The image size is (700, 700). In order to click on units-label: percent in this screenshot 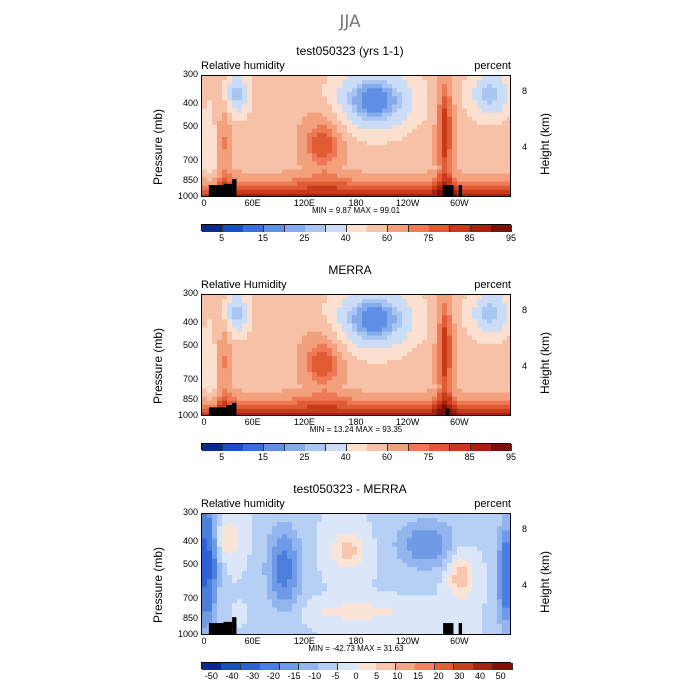, I will do `click(492, 285)`.